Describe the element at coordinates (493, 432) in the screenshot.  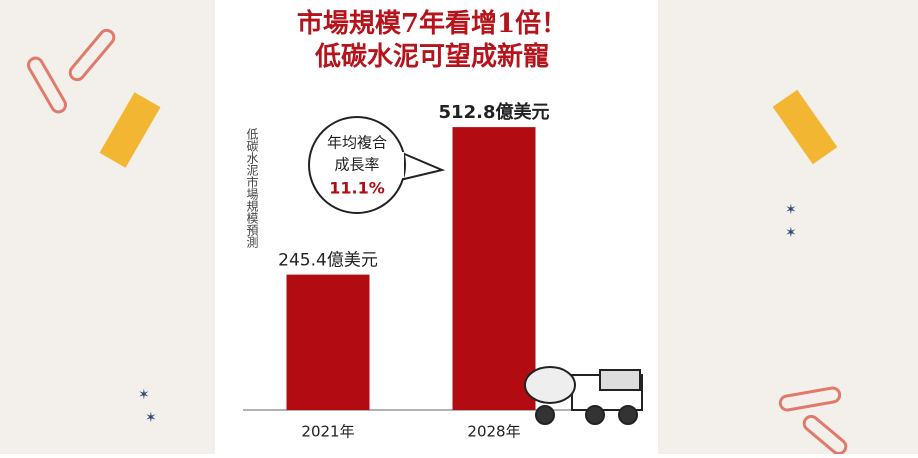
I see `x-tick-label: 2028年` at that location.